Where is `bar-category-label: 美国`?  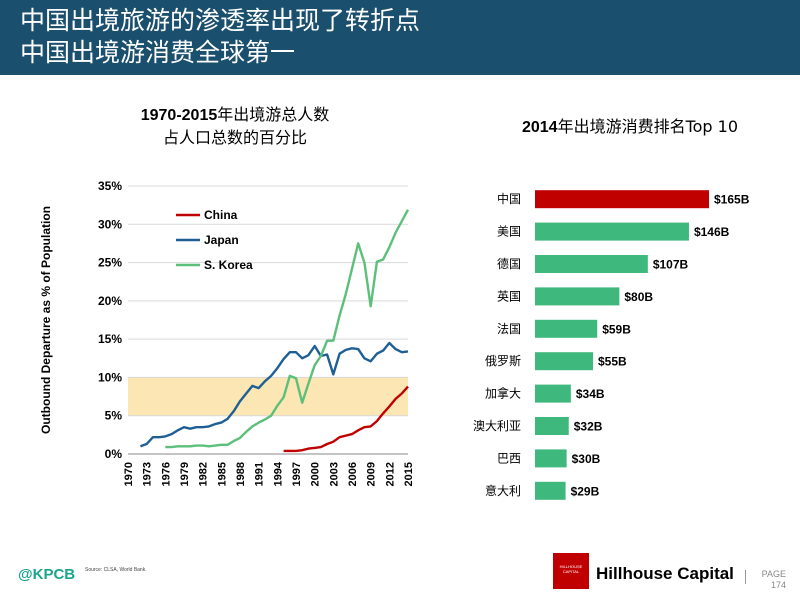
bar-category-label: 美国 is located at coordinates (509, 232).